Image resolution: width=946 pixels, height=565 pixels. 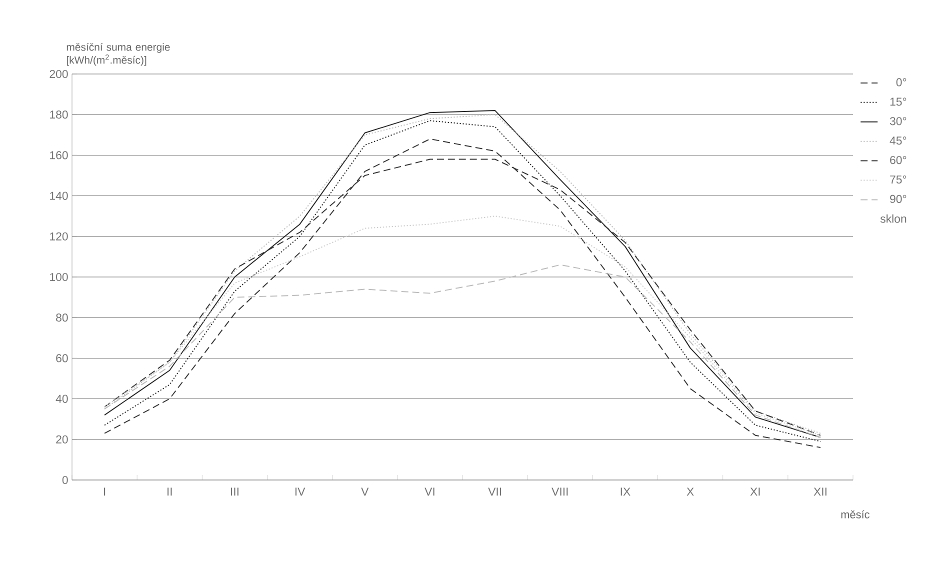 I want to click on x-axis-title: měsíc, so click(x=855, y=514).